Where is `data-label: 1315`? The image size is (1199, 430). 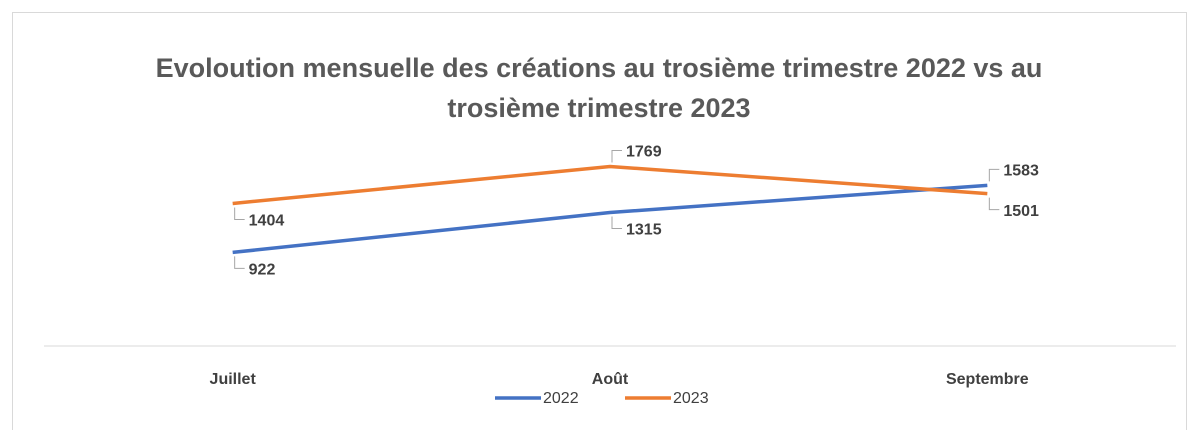 data-label: 1315 is located at coordinates (644, 230).